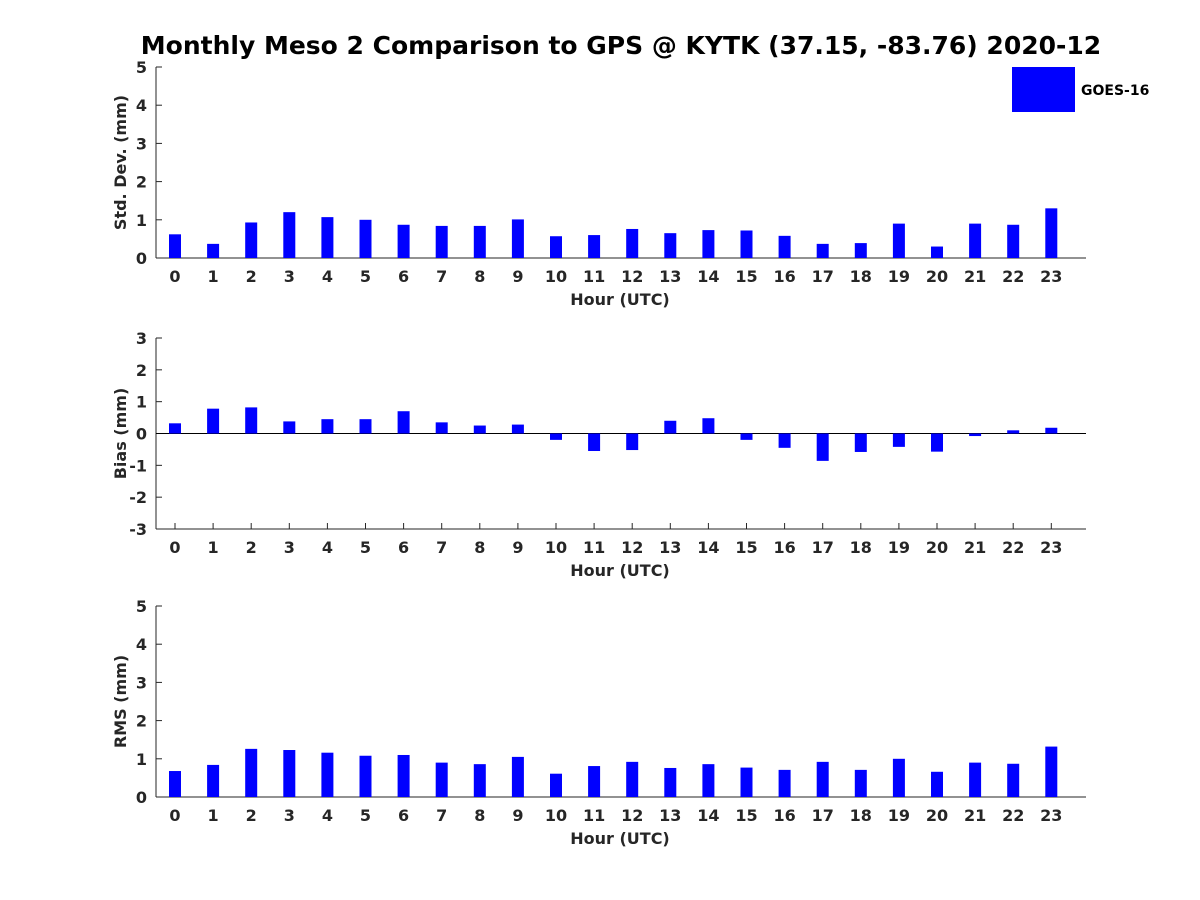  Describe the element at coordinates (141, 338) in the screenshot. I see `bias-ytick-label: 3` at that location.